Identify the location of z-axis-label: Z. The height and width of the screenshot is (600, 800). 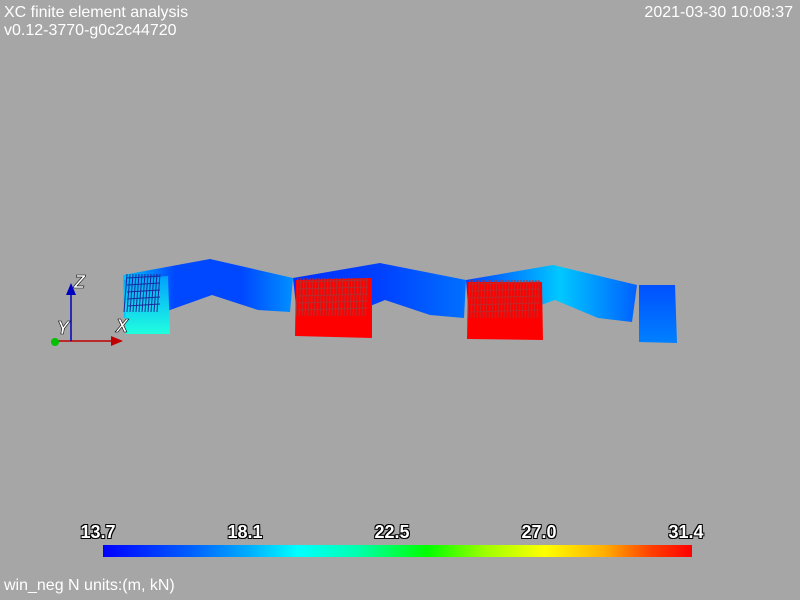
(79, 282).